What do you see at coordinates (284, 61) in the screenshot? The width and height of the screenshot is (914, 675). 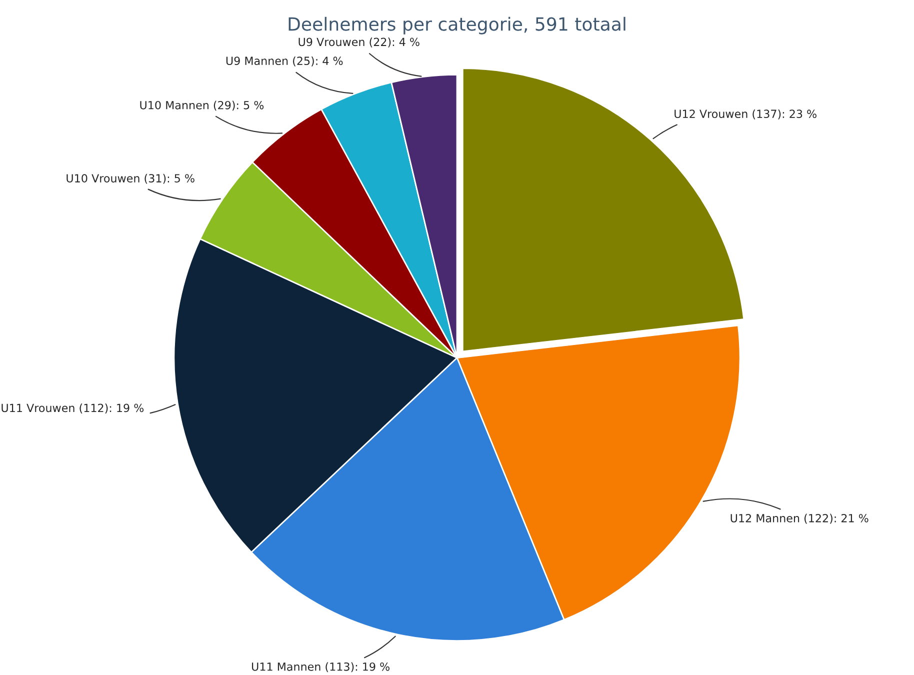 I see `slice-label: U9 Mannen (25): 4 %` at bounding box center [284, 61].